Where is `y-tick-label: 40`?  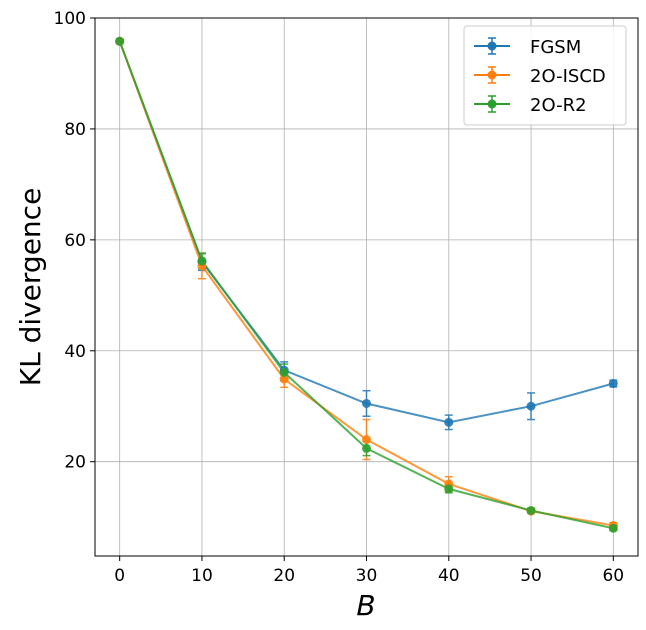 y-tick-label: 40 is located at coordinates (75, 352).